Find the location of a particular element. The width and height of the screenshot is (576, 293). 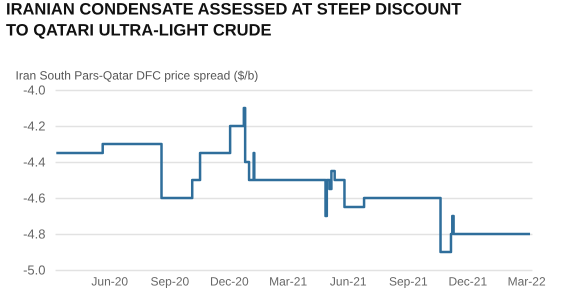

y-tick-label: -4.6 is located at coordinates (34, 198).